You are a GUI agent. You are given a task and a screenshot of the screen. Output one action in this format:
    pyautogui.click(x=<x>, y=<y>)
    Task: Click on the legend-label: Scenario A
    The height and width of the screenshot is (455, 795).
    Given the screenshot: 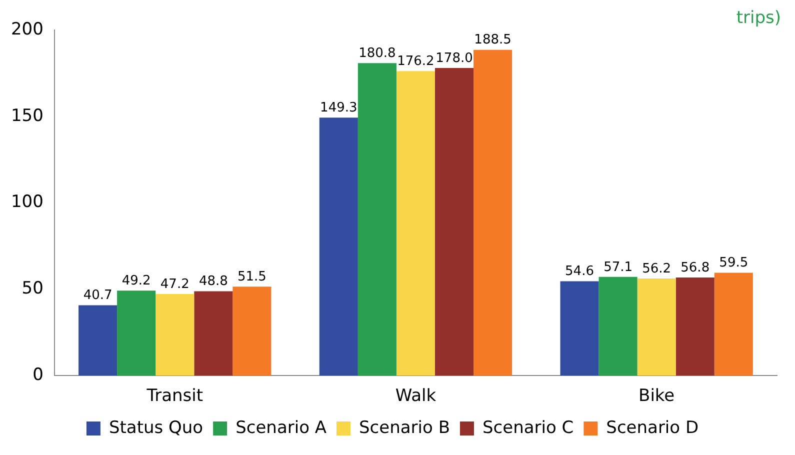 What is the action you would take?
    pyautogui.click(x=281, y=428)
    